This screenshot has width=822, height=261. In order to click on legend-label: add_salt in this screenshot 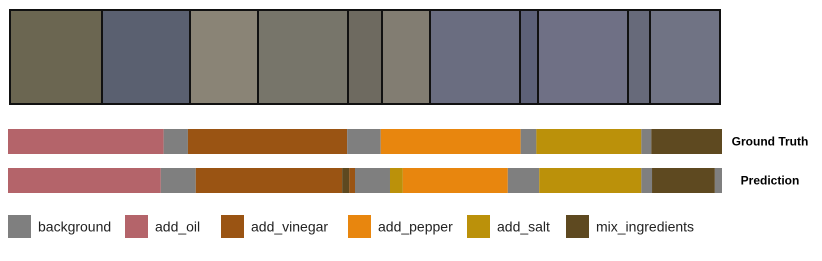, I will do `click(523, 227)`.